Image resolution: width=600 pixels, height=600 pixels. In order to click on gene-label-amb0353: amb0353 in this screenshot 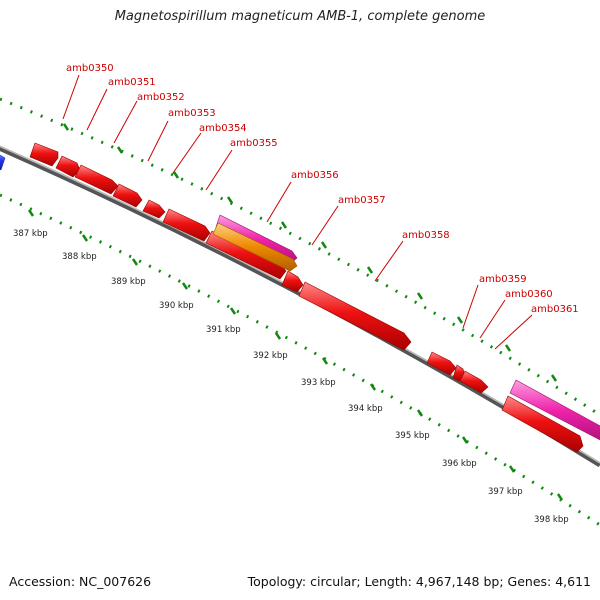, I will do `click(192, 113)`.